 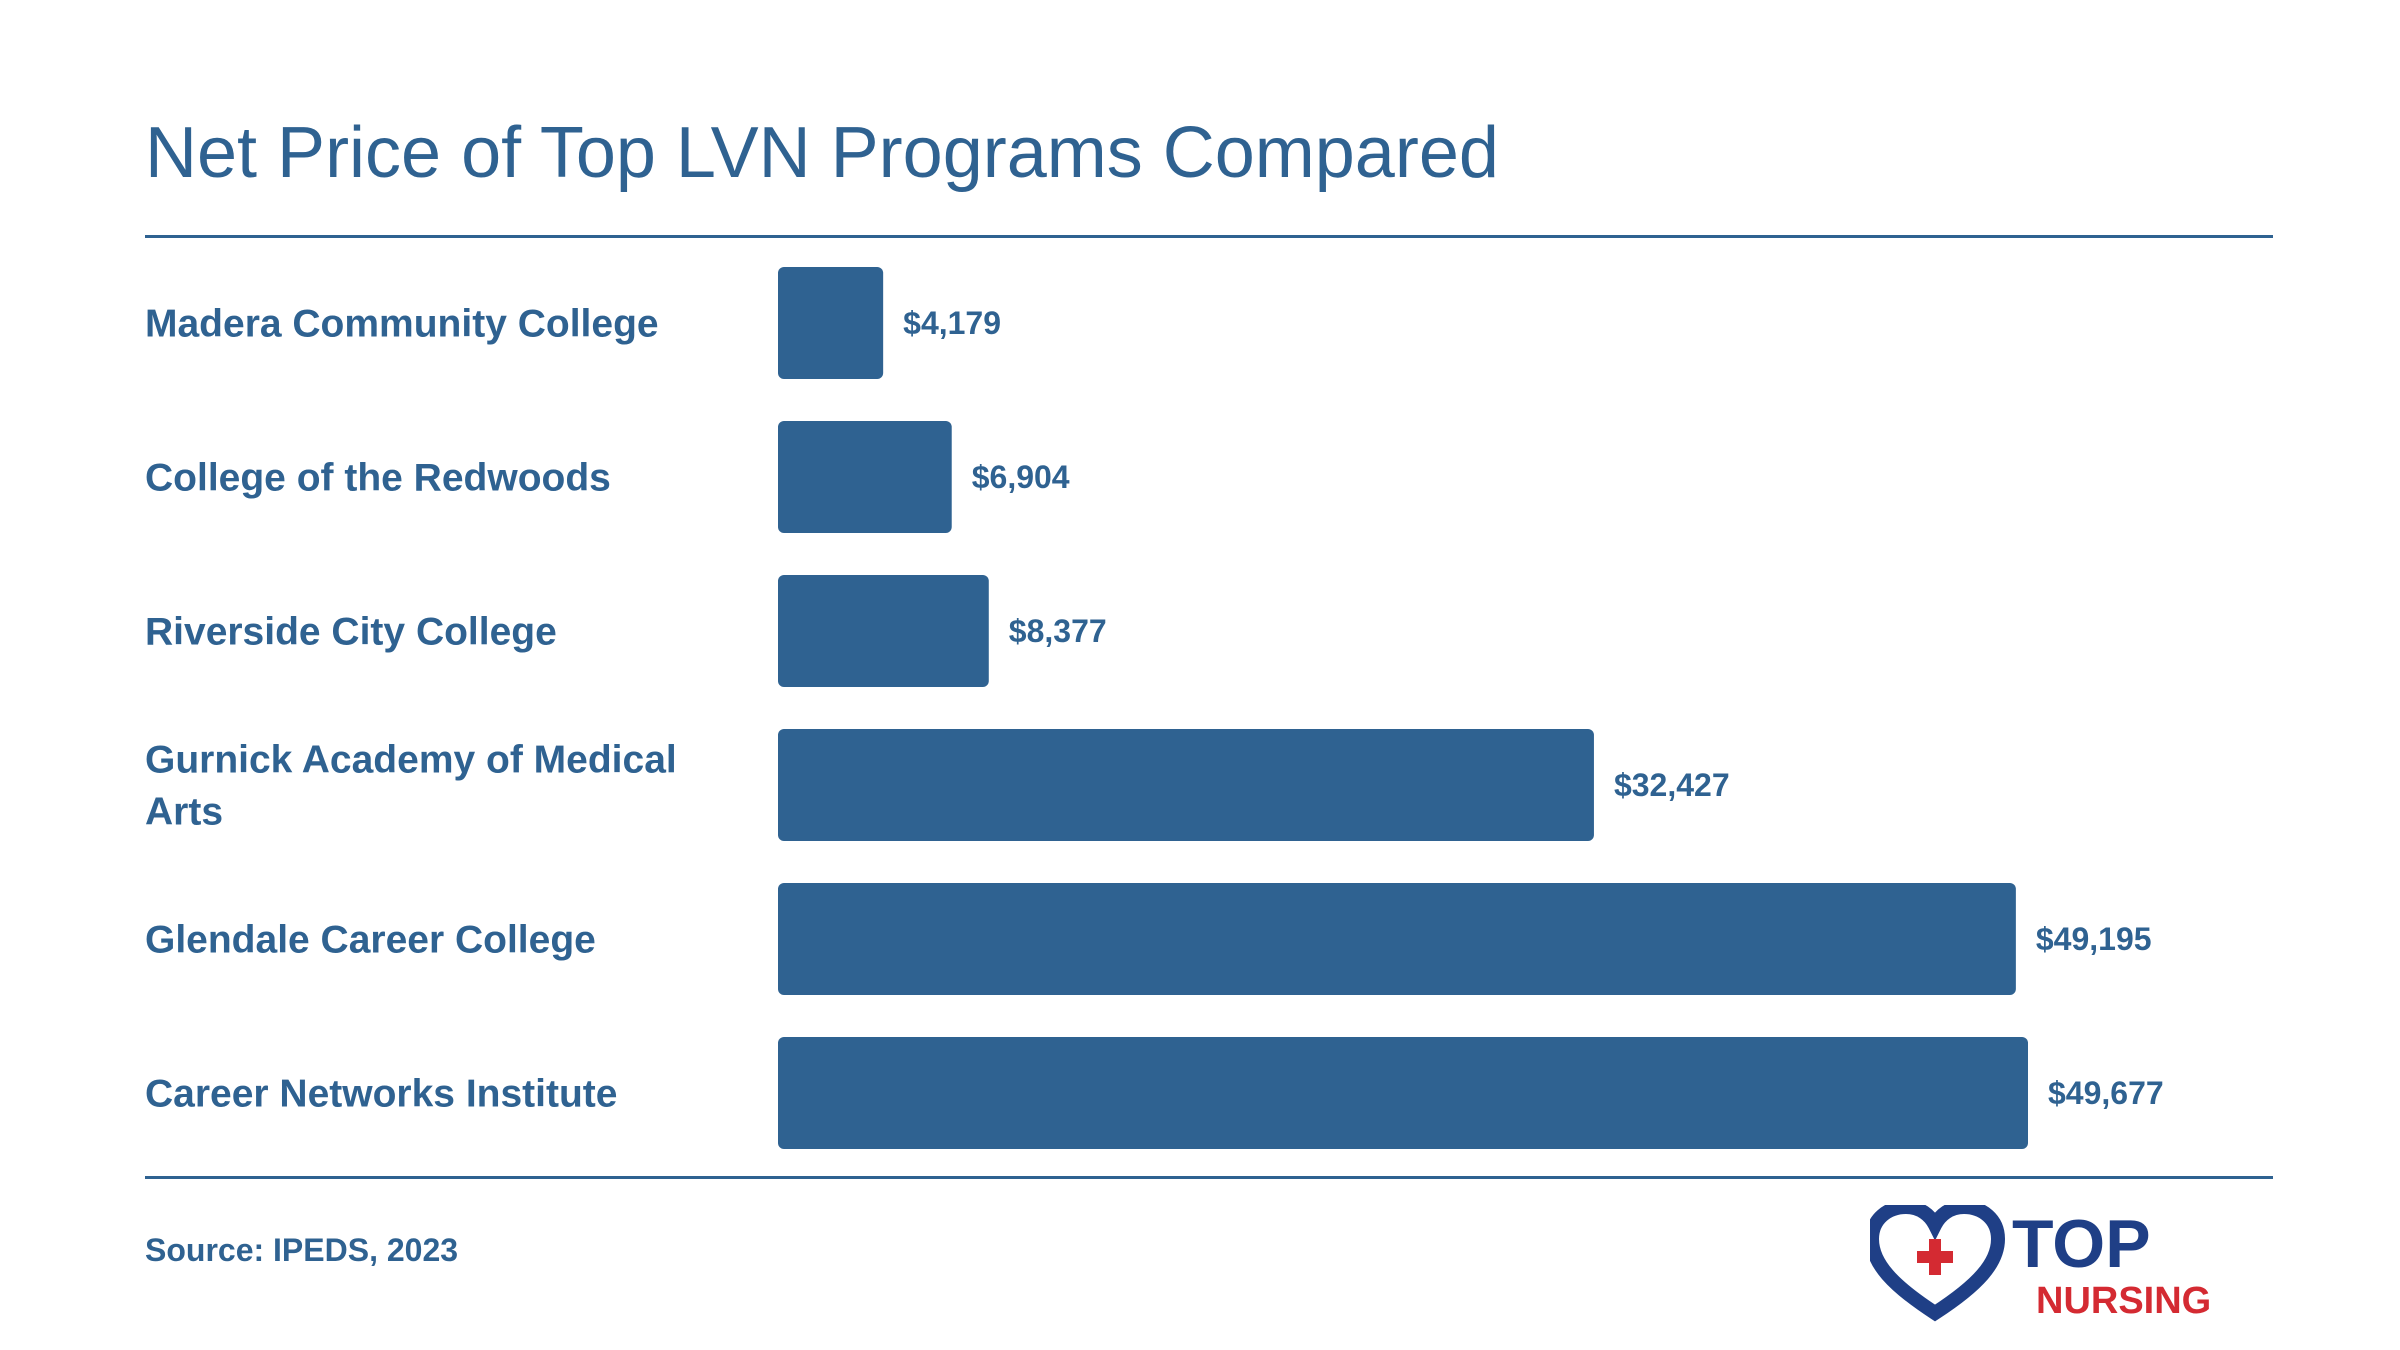 I want to click on value-label: $49,677, so click(x=2106, y=1093).